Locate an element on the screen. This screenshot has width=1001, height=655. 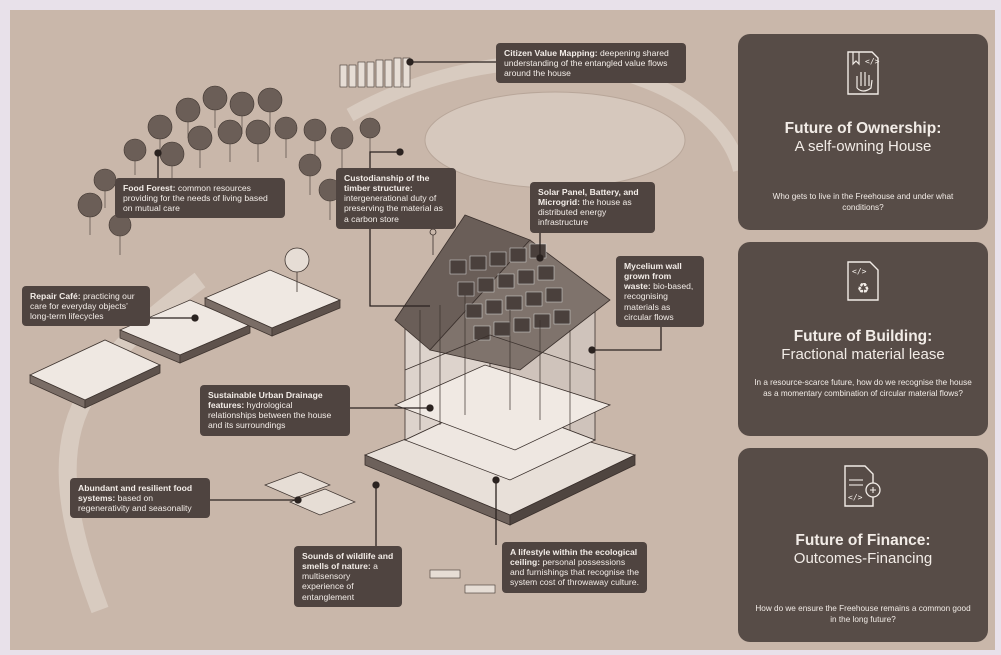
callout-heading: Mycelium wall grown from waste: is located at coordinates (653, 276).